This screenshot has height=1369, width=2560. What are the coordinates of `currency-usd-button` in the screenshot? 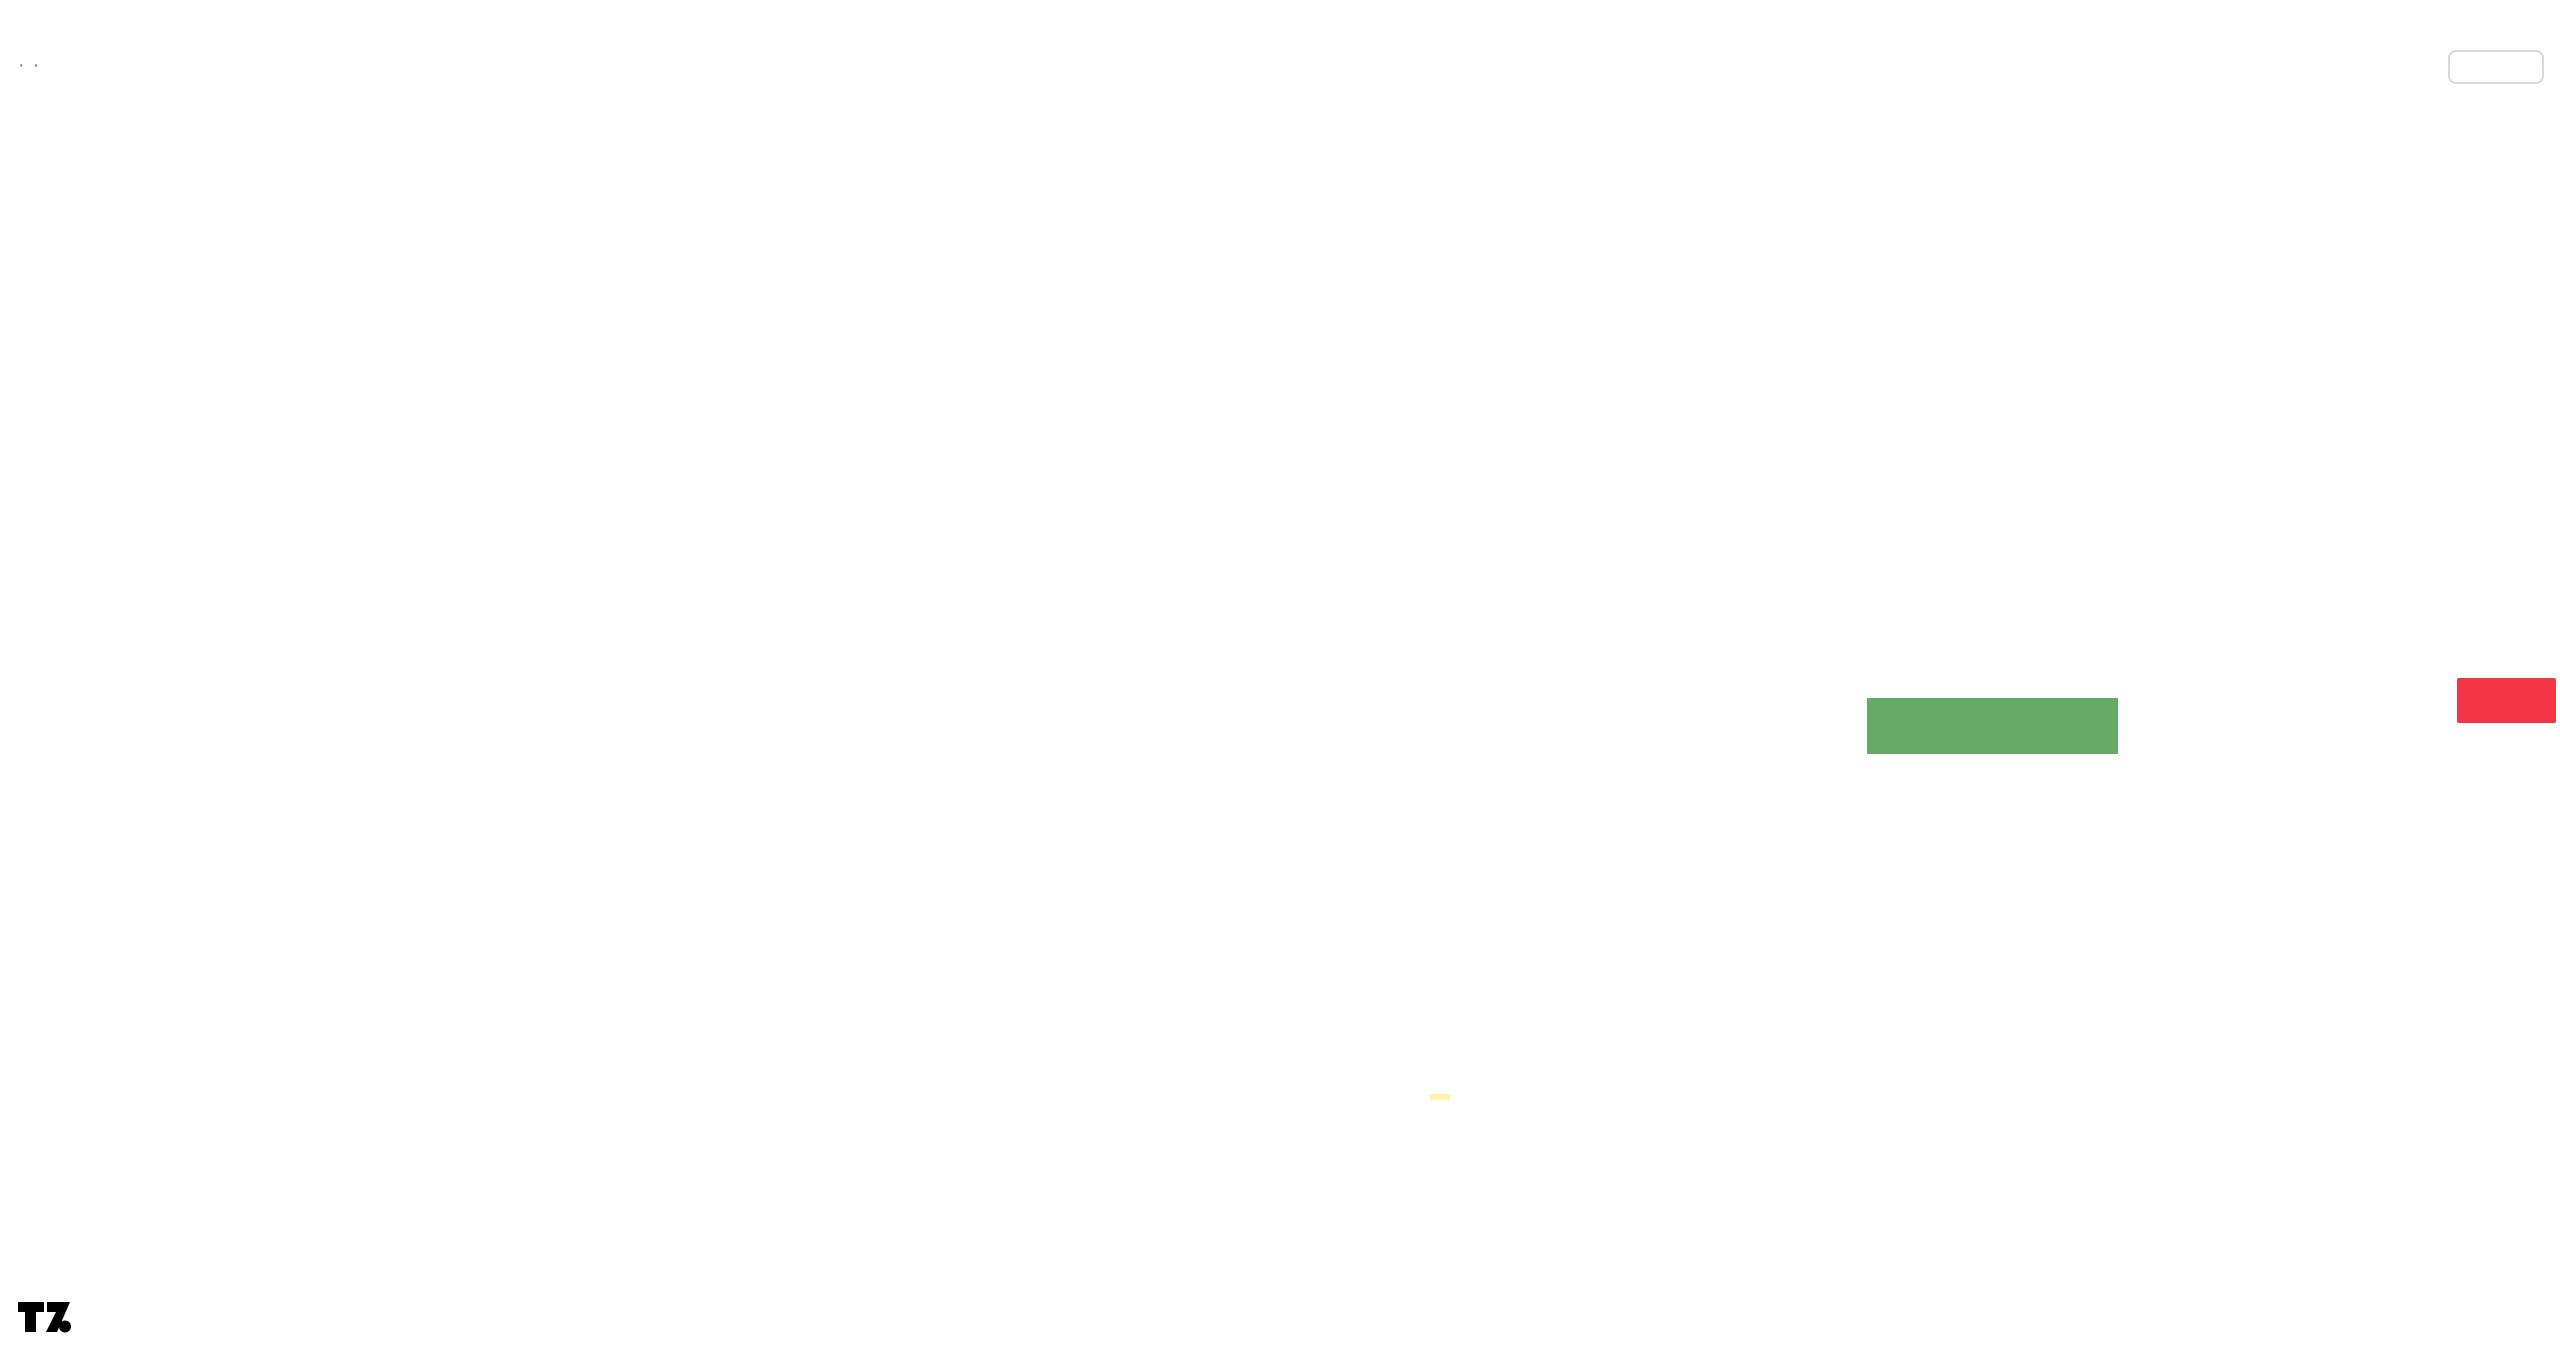 It's located at (2496, 67).